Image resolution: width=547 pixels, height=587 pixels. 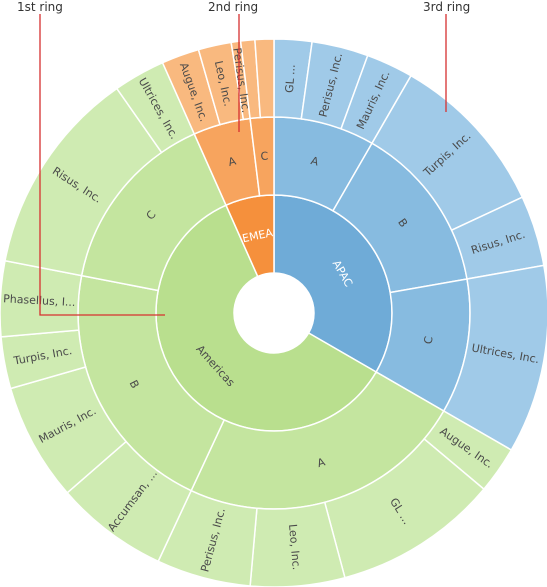 What do you see at coordinates (322, 462) in the screenshot?
I see `ring2-americas-a-0-label: A` at bounding box center [322, 462].